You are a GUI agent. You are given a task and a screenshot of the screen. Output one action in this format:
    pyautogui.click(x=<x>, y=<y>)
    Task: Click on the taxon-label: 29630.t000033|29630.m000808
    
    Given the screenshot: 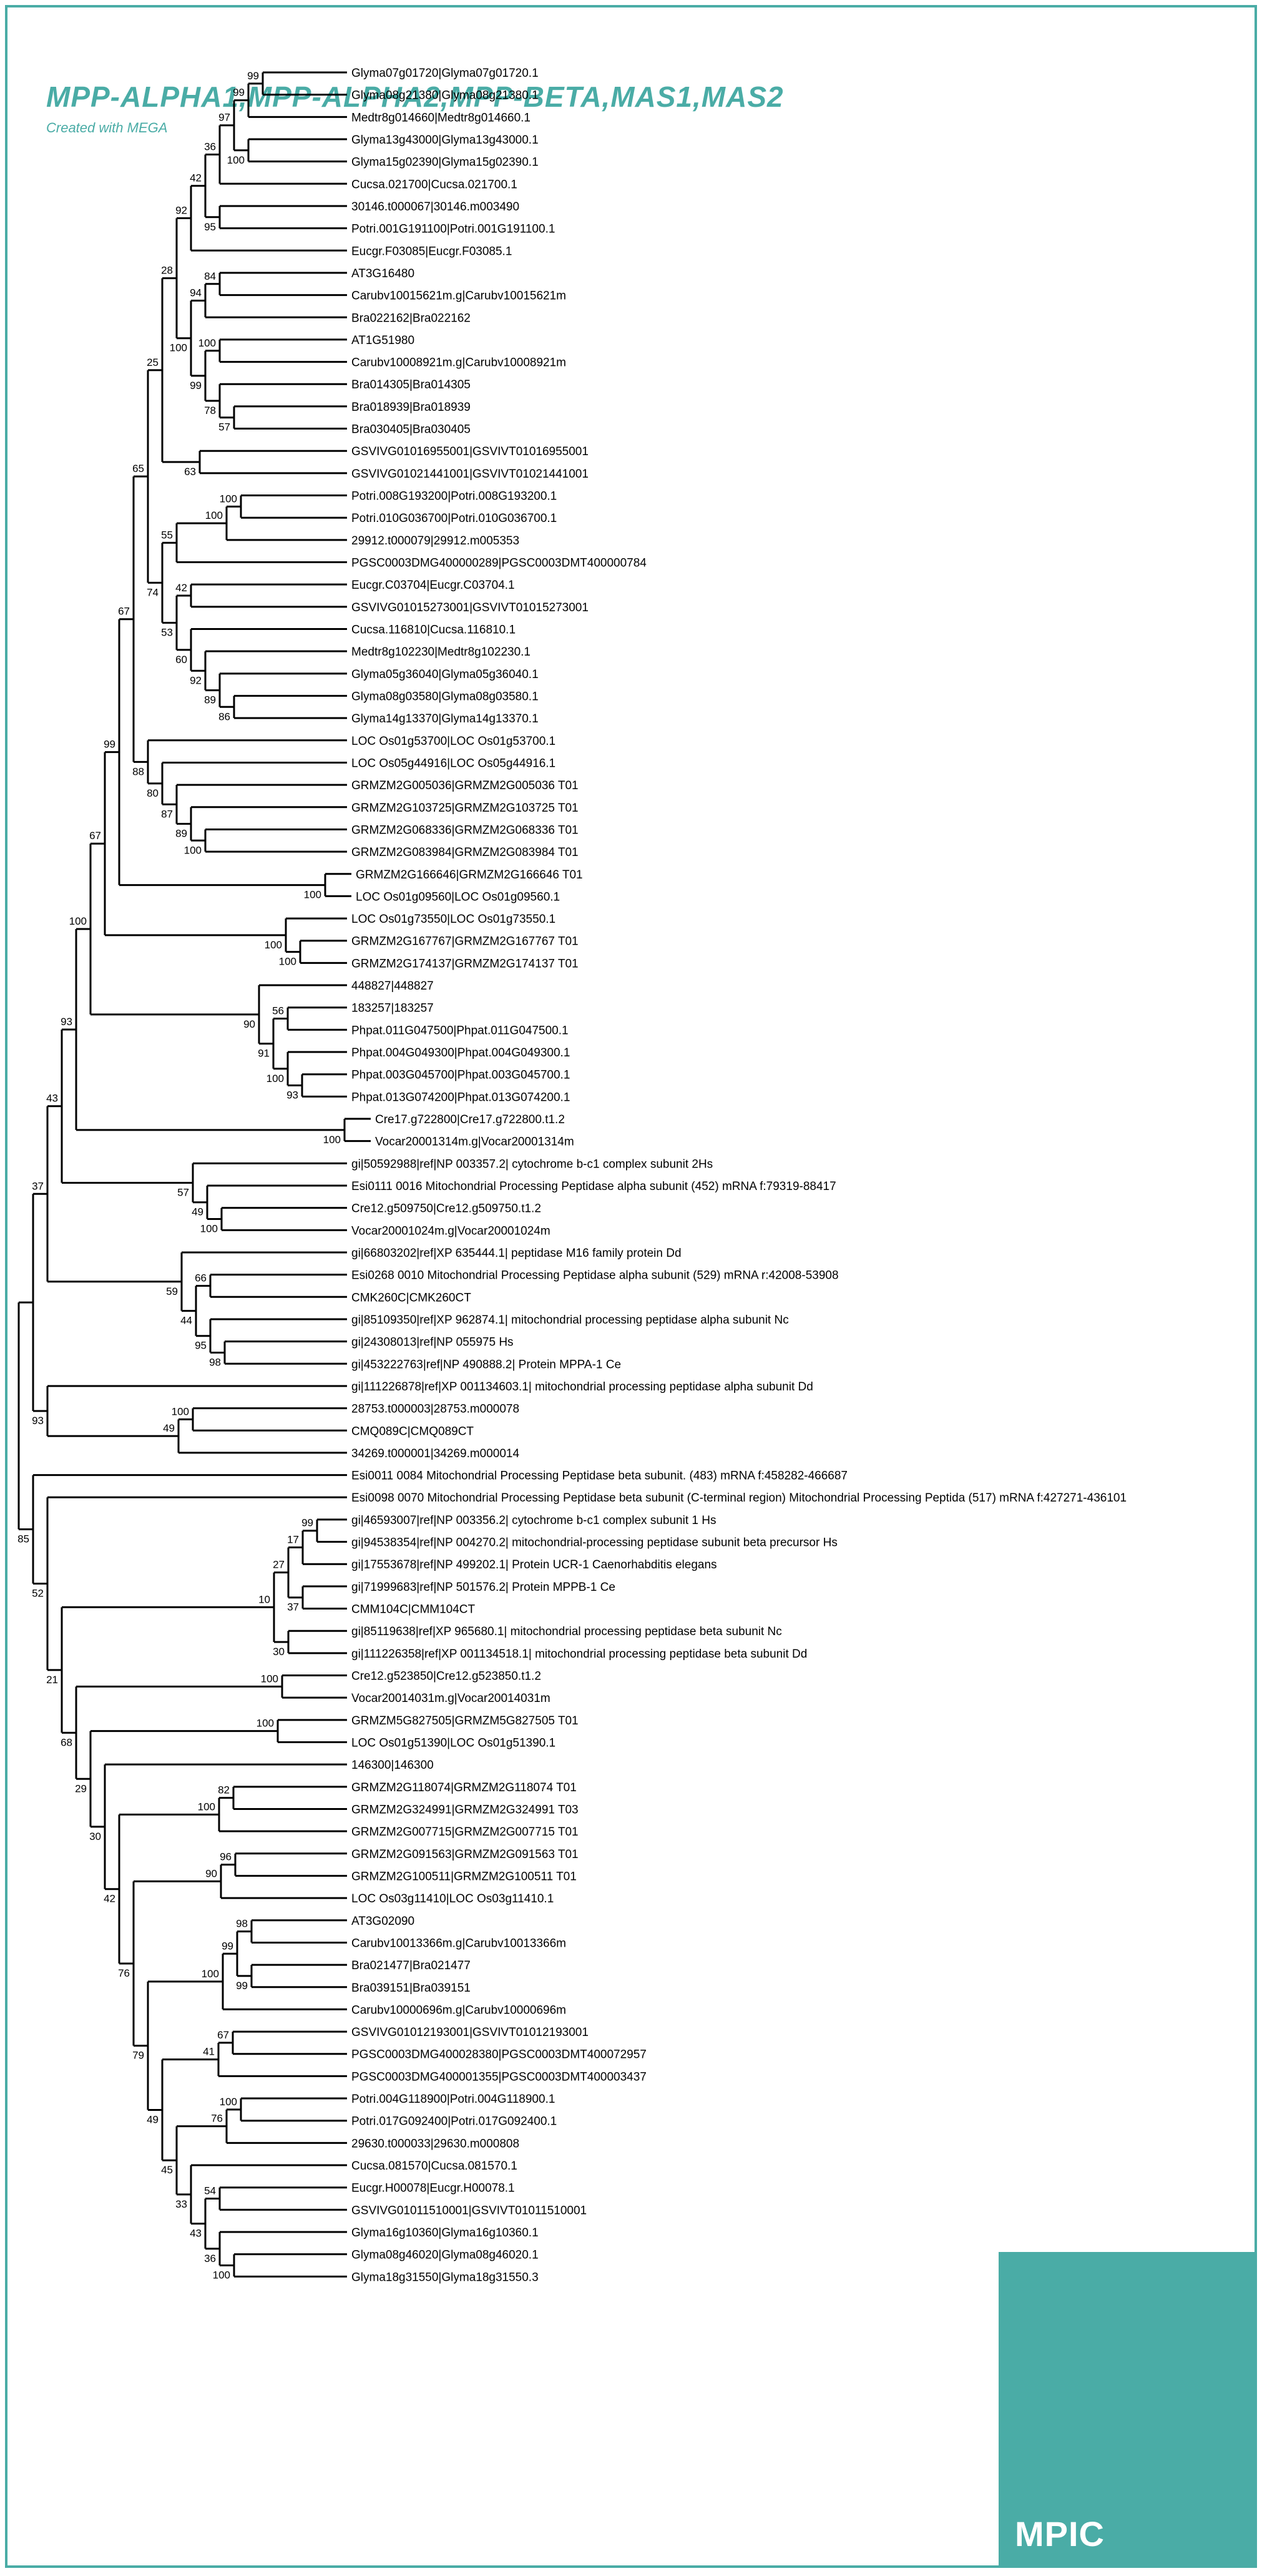 What is the action you would take?
    pyautogui.click(x=435, y=2143)
    